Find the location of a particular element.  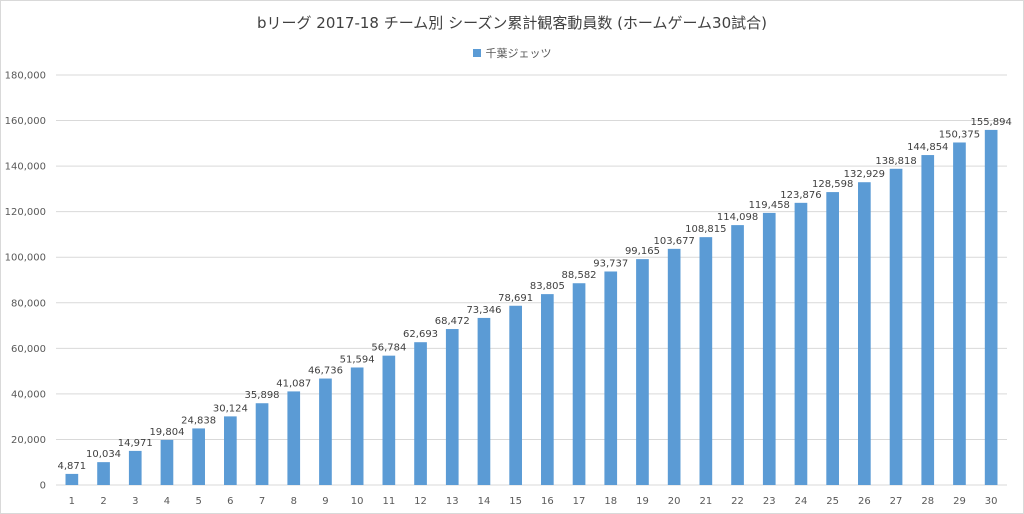

x-tick-label: 10 is located at coordinates (357, 501).